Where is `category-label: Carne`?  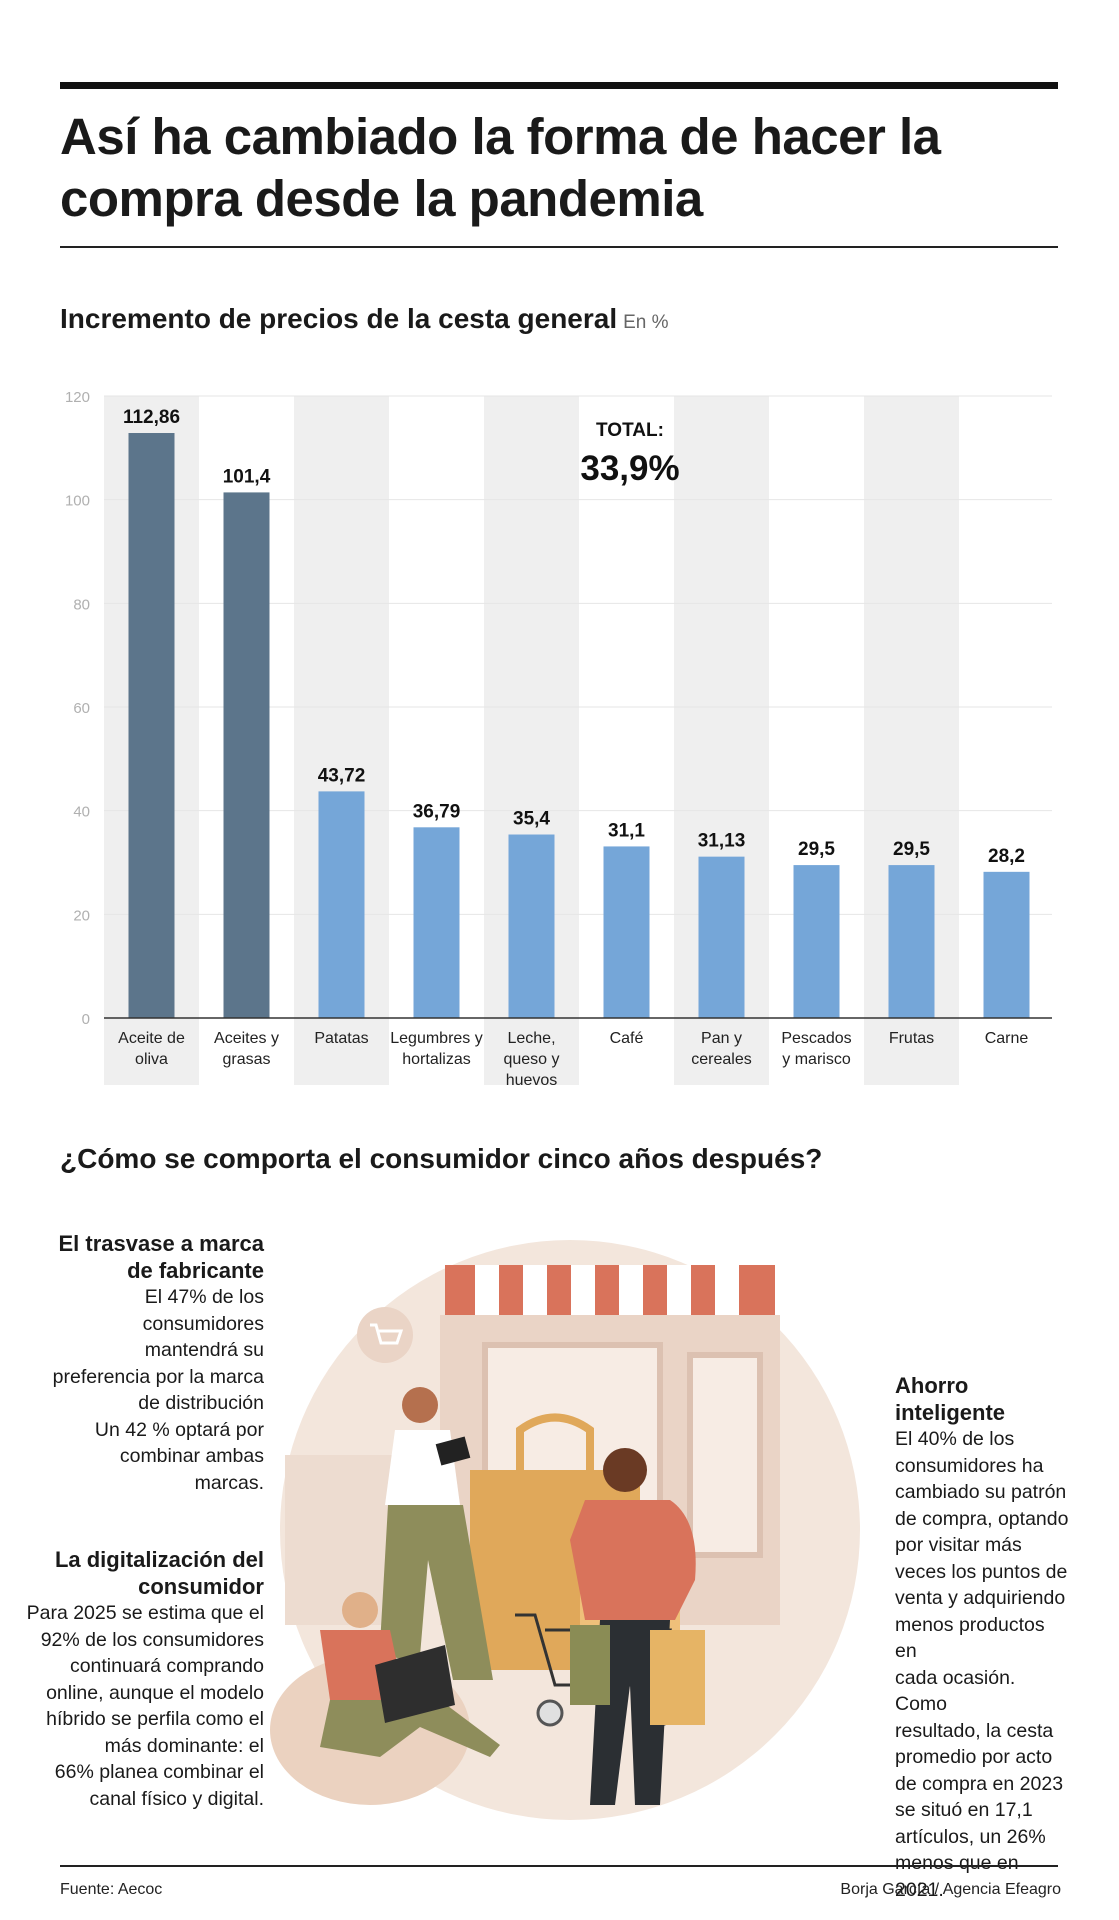
category-label: Carne is located at coordinates (1007, 1038).